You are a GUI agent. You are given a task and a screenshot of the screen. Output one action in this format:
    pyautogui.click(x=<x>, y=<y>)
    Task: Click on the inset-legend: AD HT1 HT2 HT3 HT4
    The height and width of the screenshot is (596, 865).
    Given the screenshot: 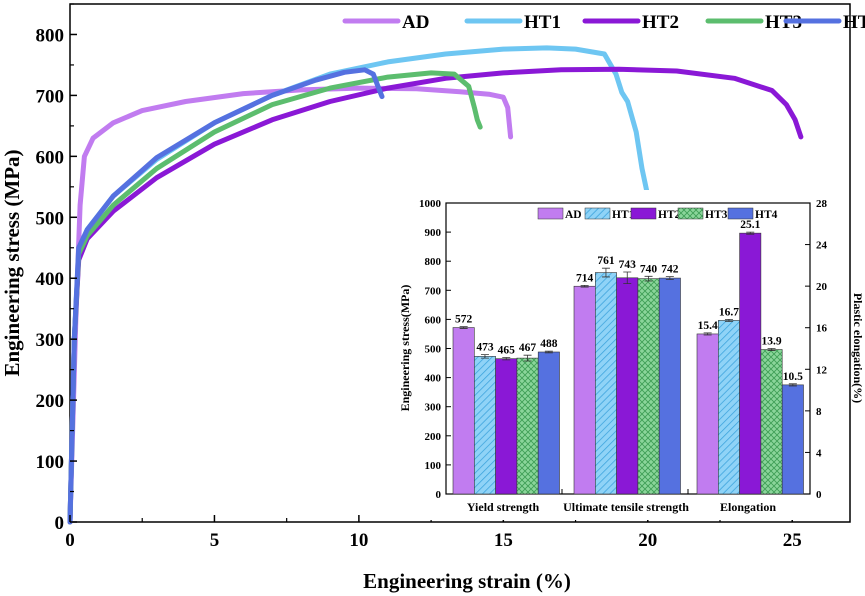 What is the action you would take?
    pyautogui.click(x=657, y=214)
    